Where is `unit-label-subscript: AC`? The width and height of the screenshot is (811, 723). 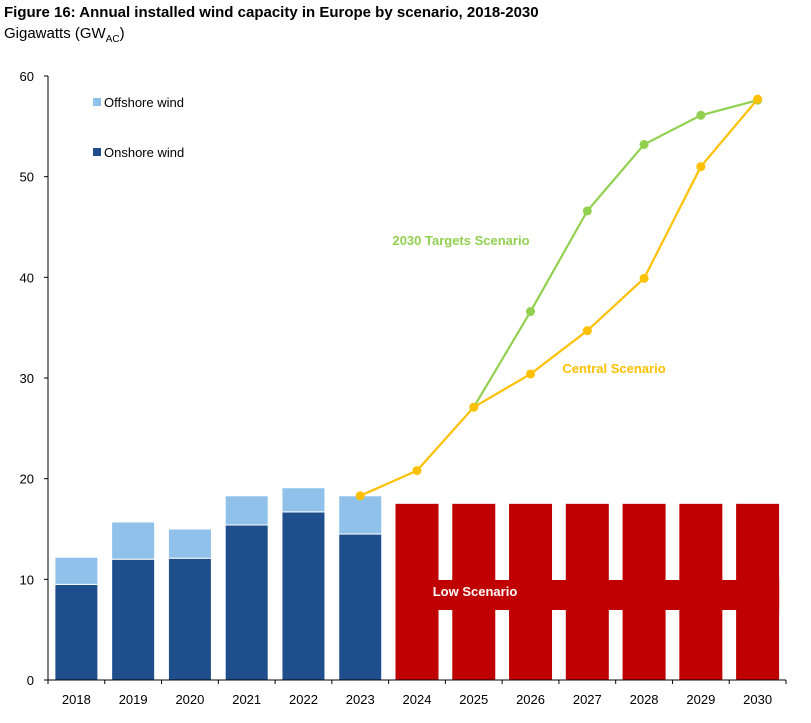 unit-label-subscript: AC is located at coordinates (112, 39).